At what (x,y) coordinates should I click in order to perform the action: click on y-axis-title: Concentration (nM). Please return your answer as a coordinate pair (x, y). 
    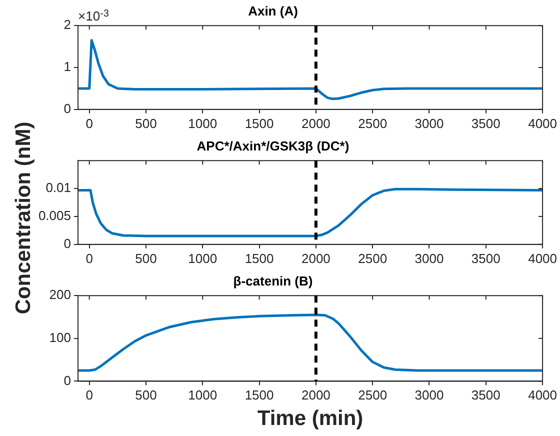
    Looking at the image, I should click on (24, 218).